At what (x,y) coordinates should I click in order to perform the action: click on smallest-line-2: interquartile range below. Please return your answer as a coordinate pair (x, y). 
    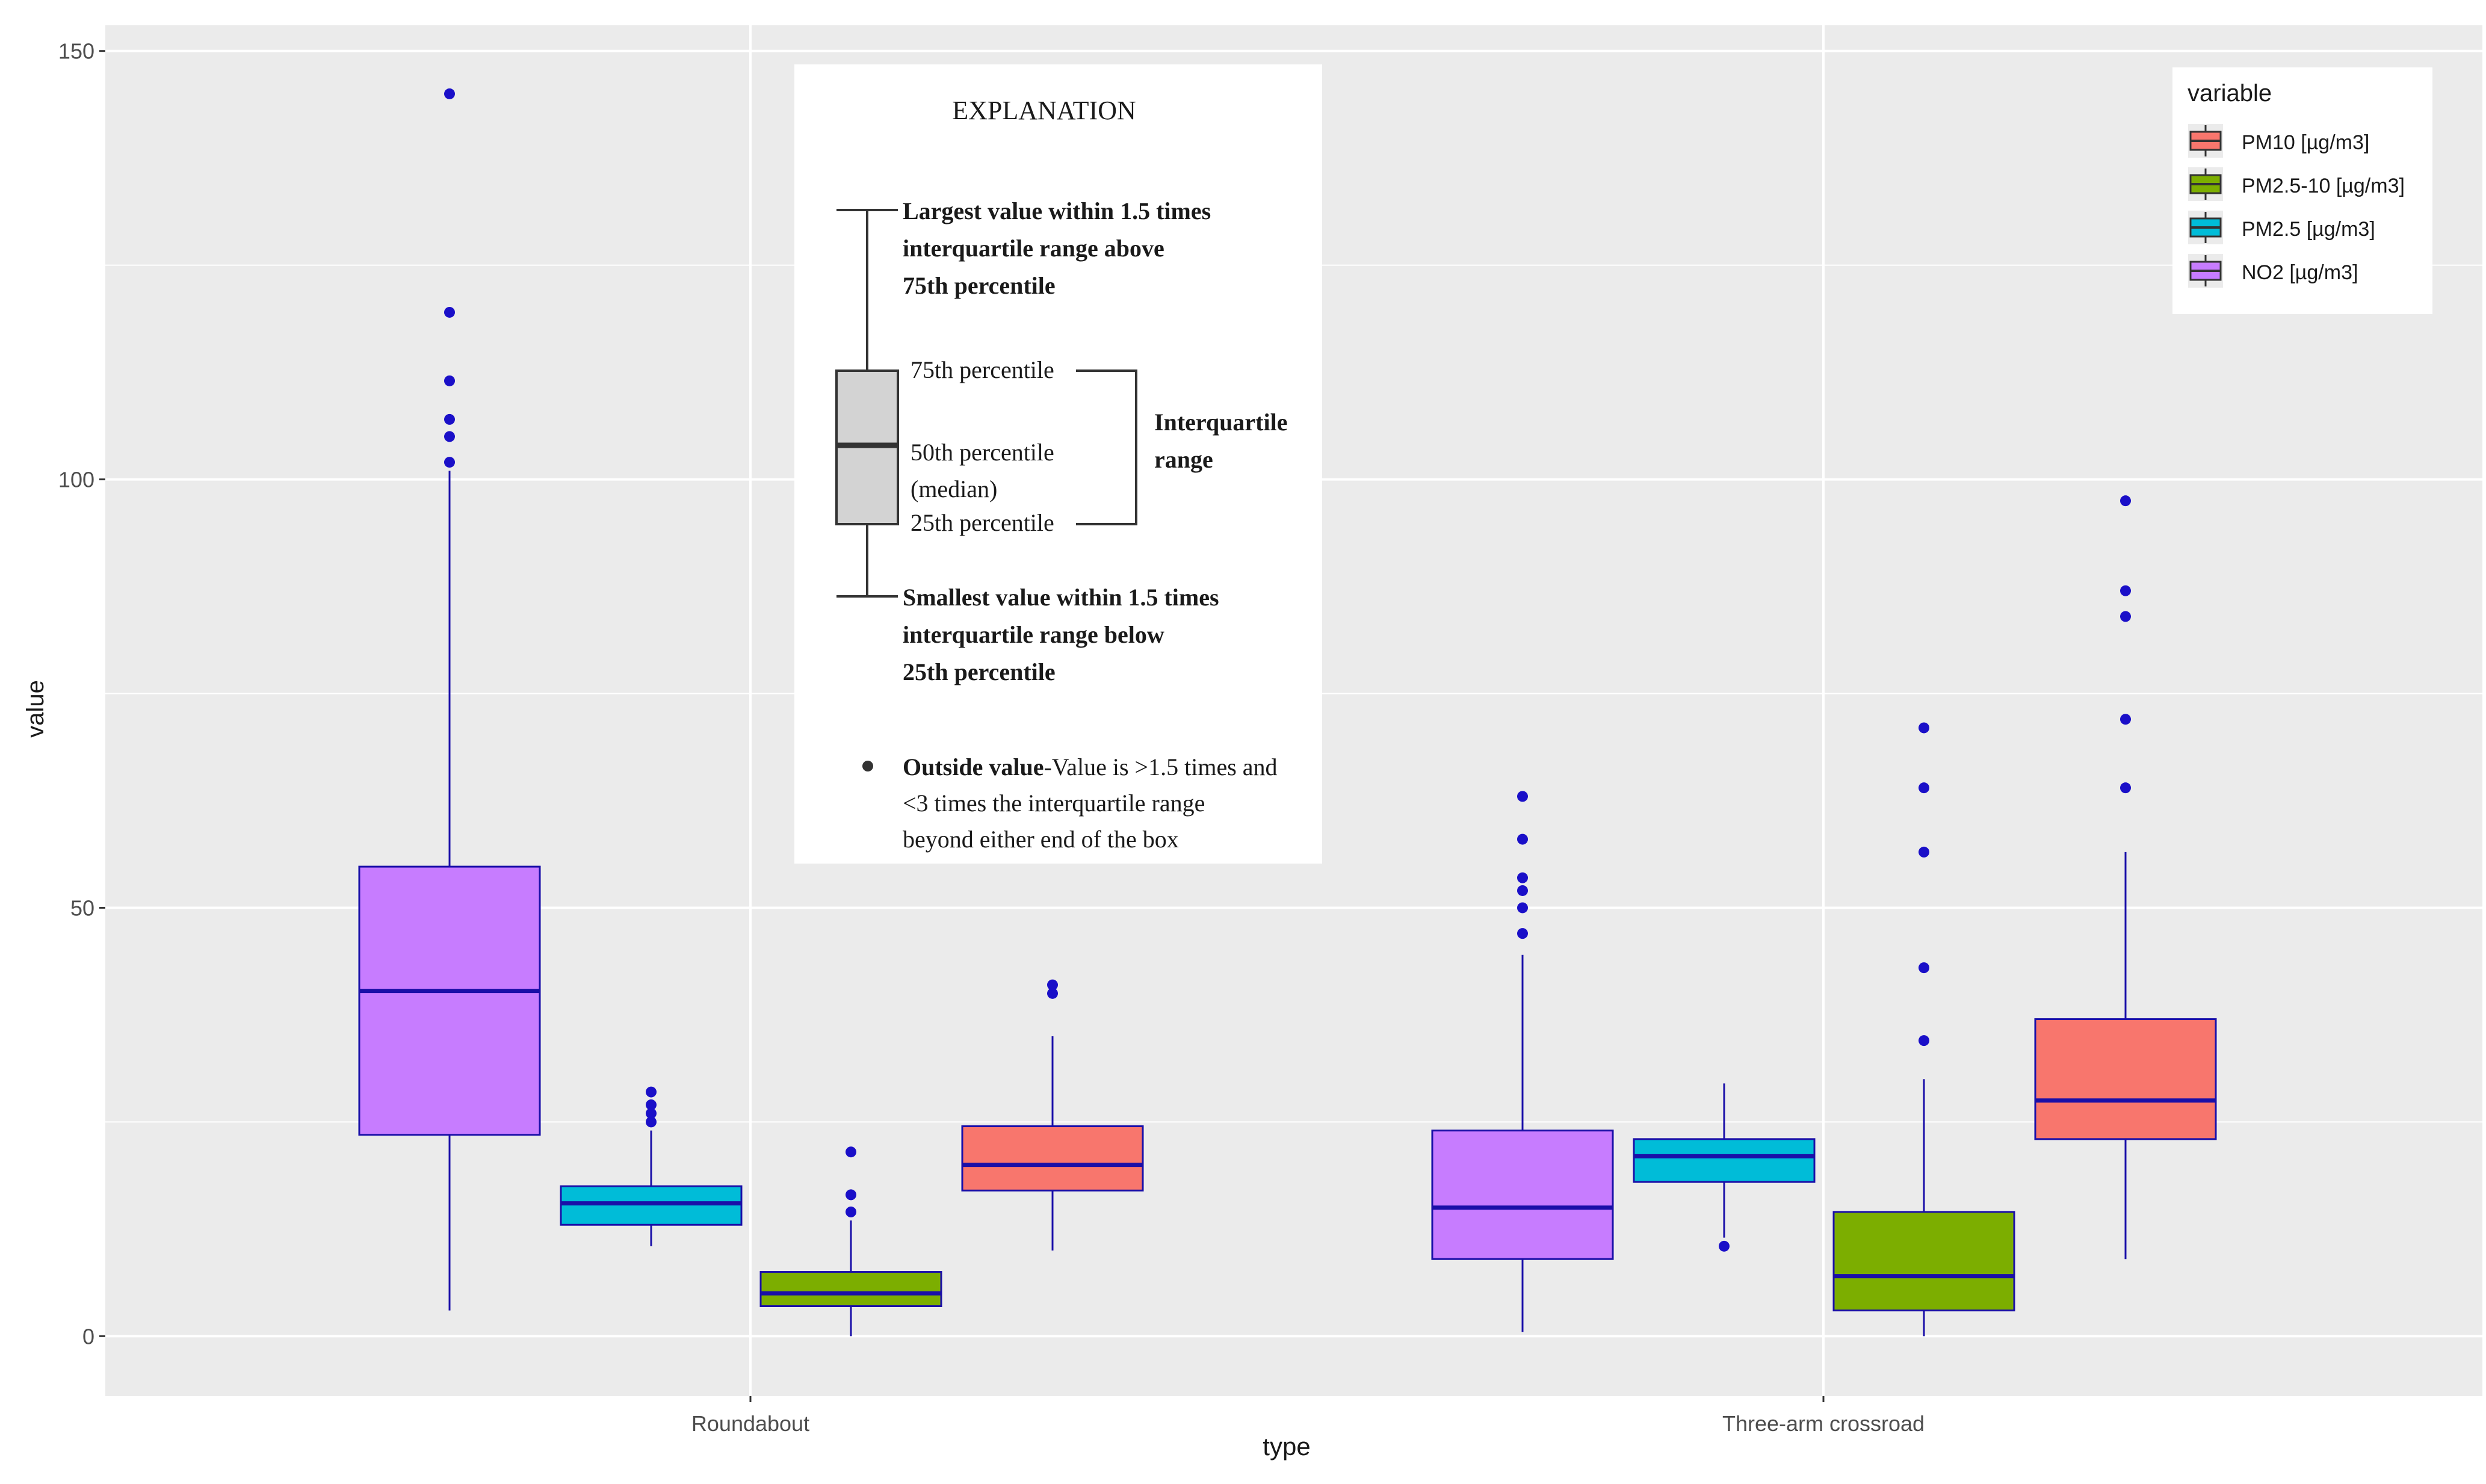
    Looking at the image, I should click on (1033, 634).